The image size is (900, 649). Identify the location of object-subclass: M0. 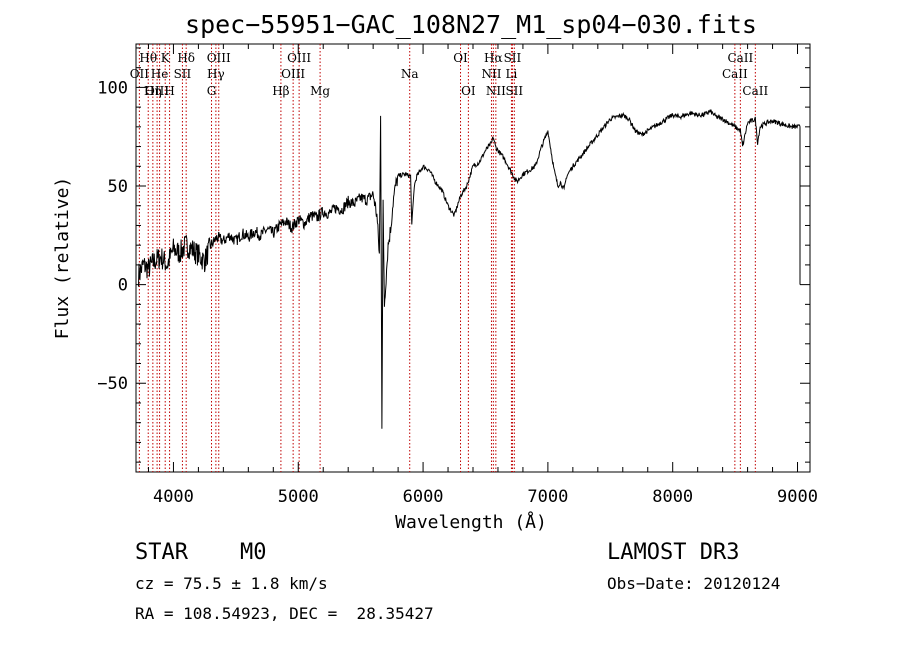
(253, 552).